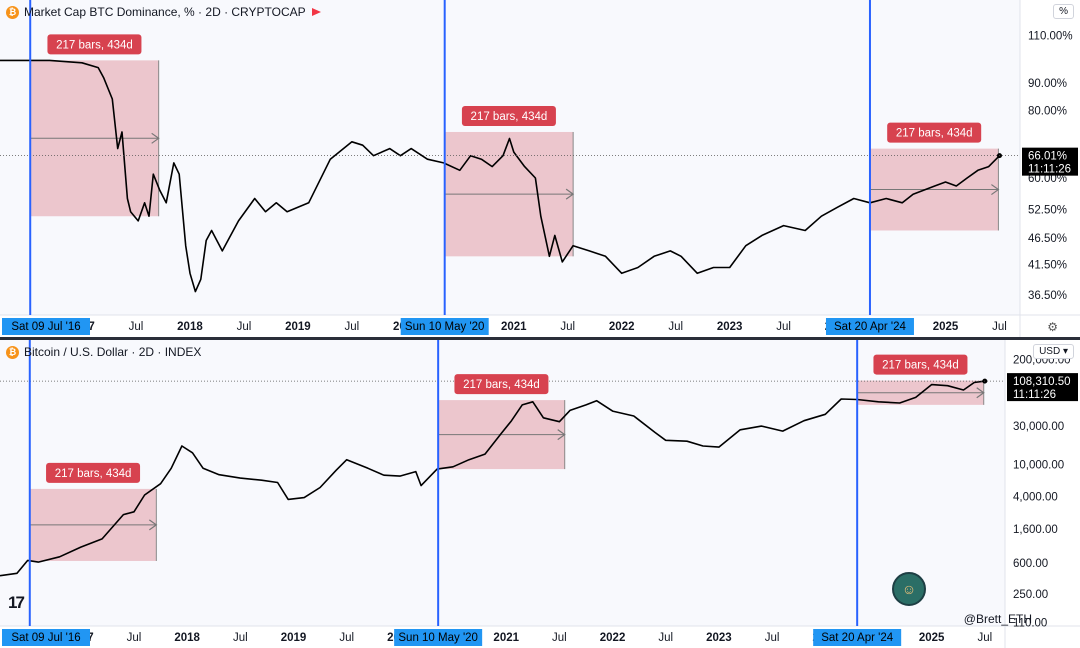 This screenshot has width=1080, height=648. What do you see at coordinates (1052, 327) in the screenshot?
I see `gear-icon: ⚙` at bounding box center [1052, 327].